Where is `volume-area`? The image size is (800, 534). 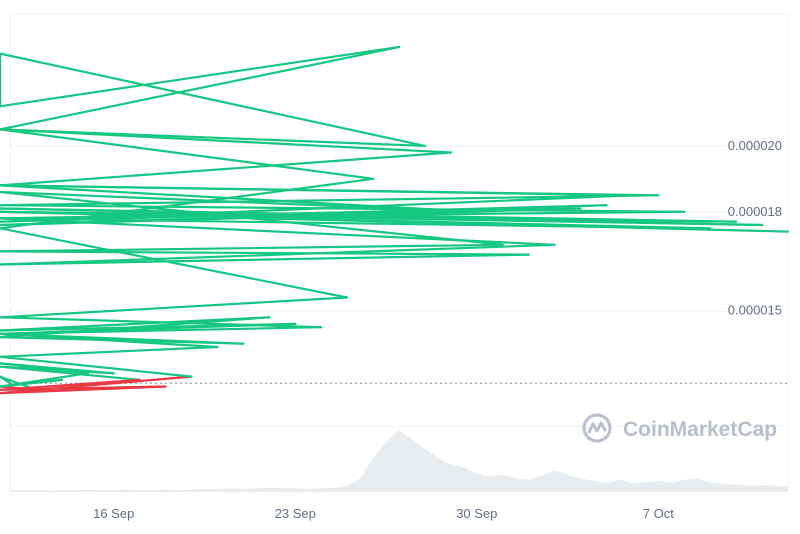
volume-area is located at coordinates (399, 461).